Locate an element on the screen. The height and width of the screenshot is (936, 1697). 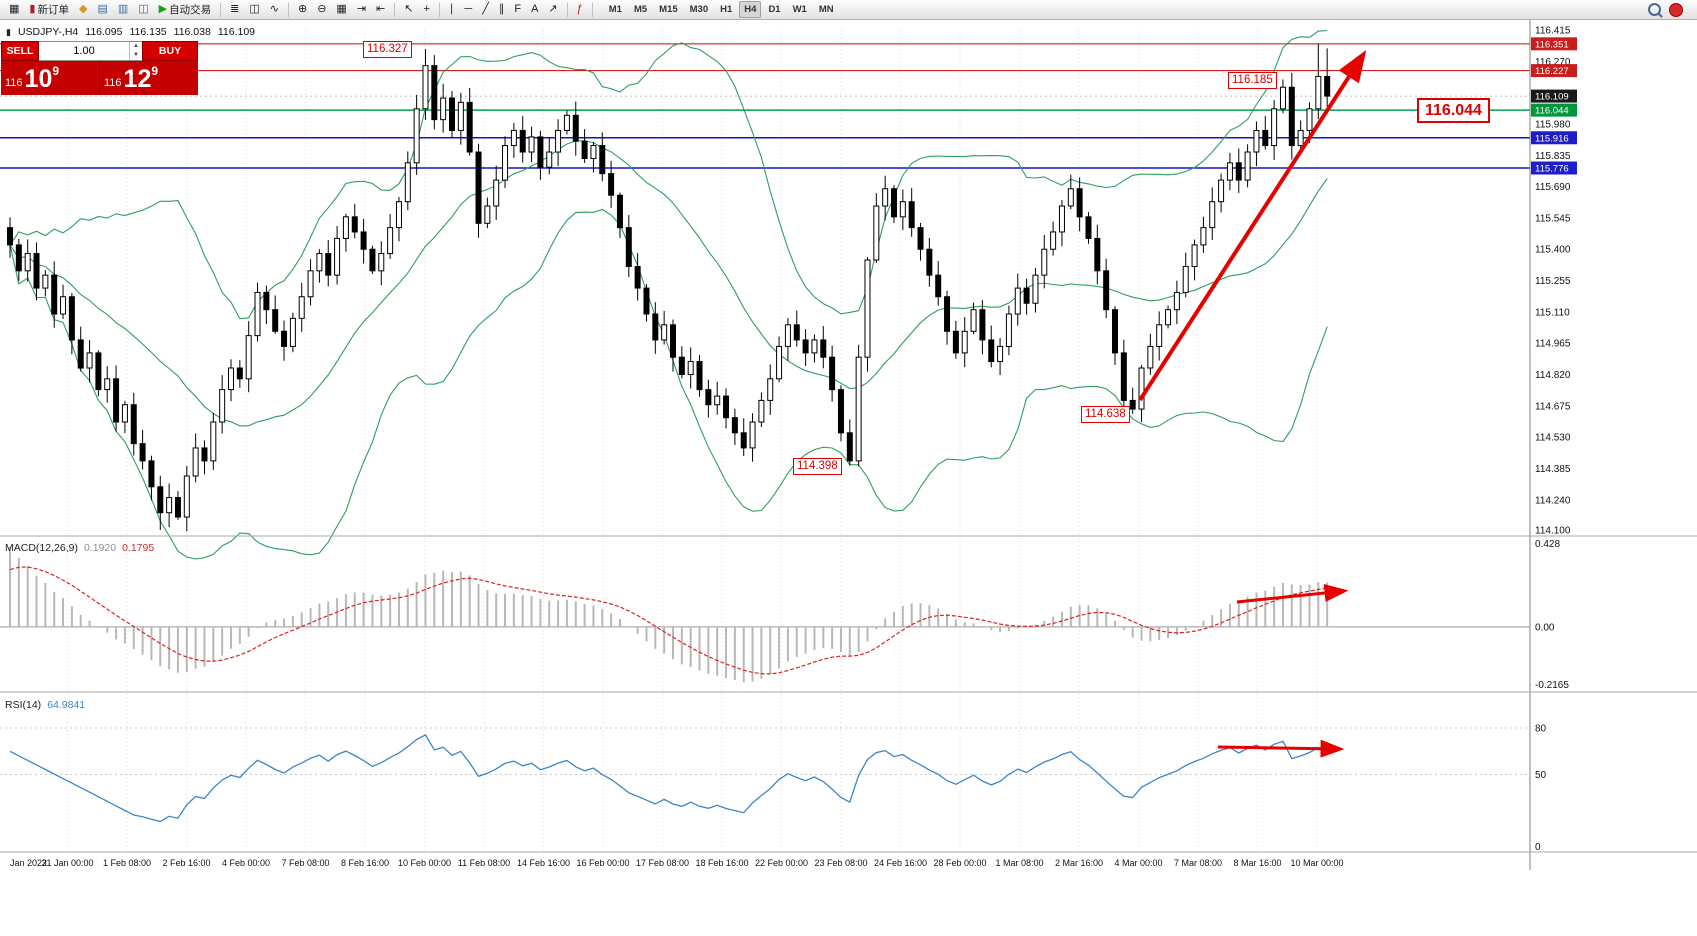
chart-shift-icon: ⇤ is located at coordinates (380, 9).